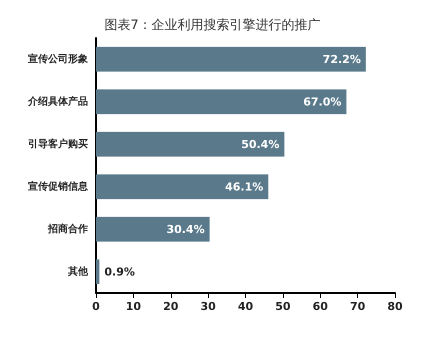 The width and height of the screenshot is (425, 339). What do you see at coordinates (119, 271) in the screenshot?
I see `data-label: 0.9%` at bounding box center [119, 271].